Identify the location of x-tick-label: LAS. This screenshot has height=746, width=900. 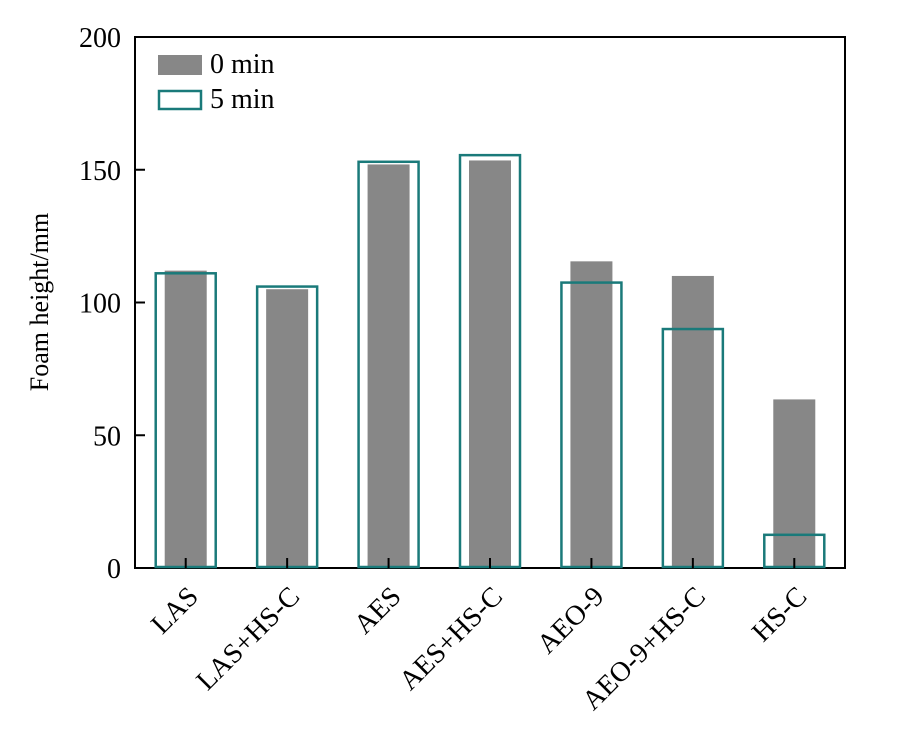
(174, 610).